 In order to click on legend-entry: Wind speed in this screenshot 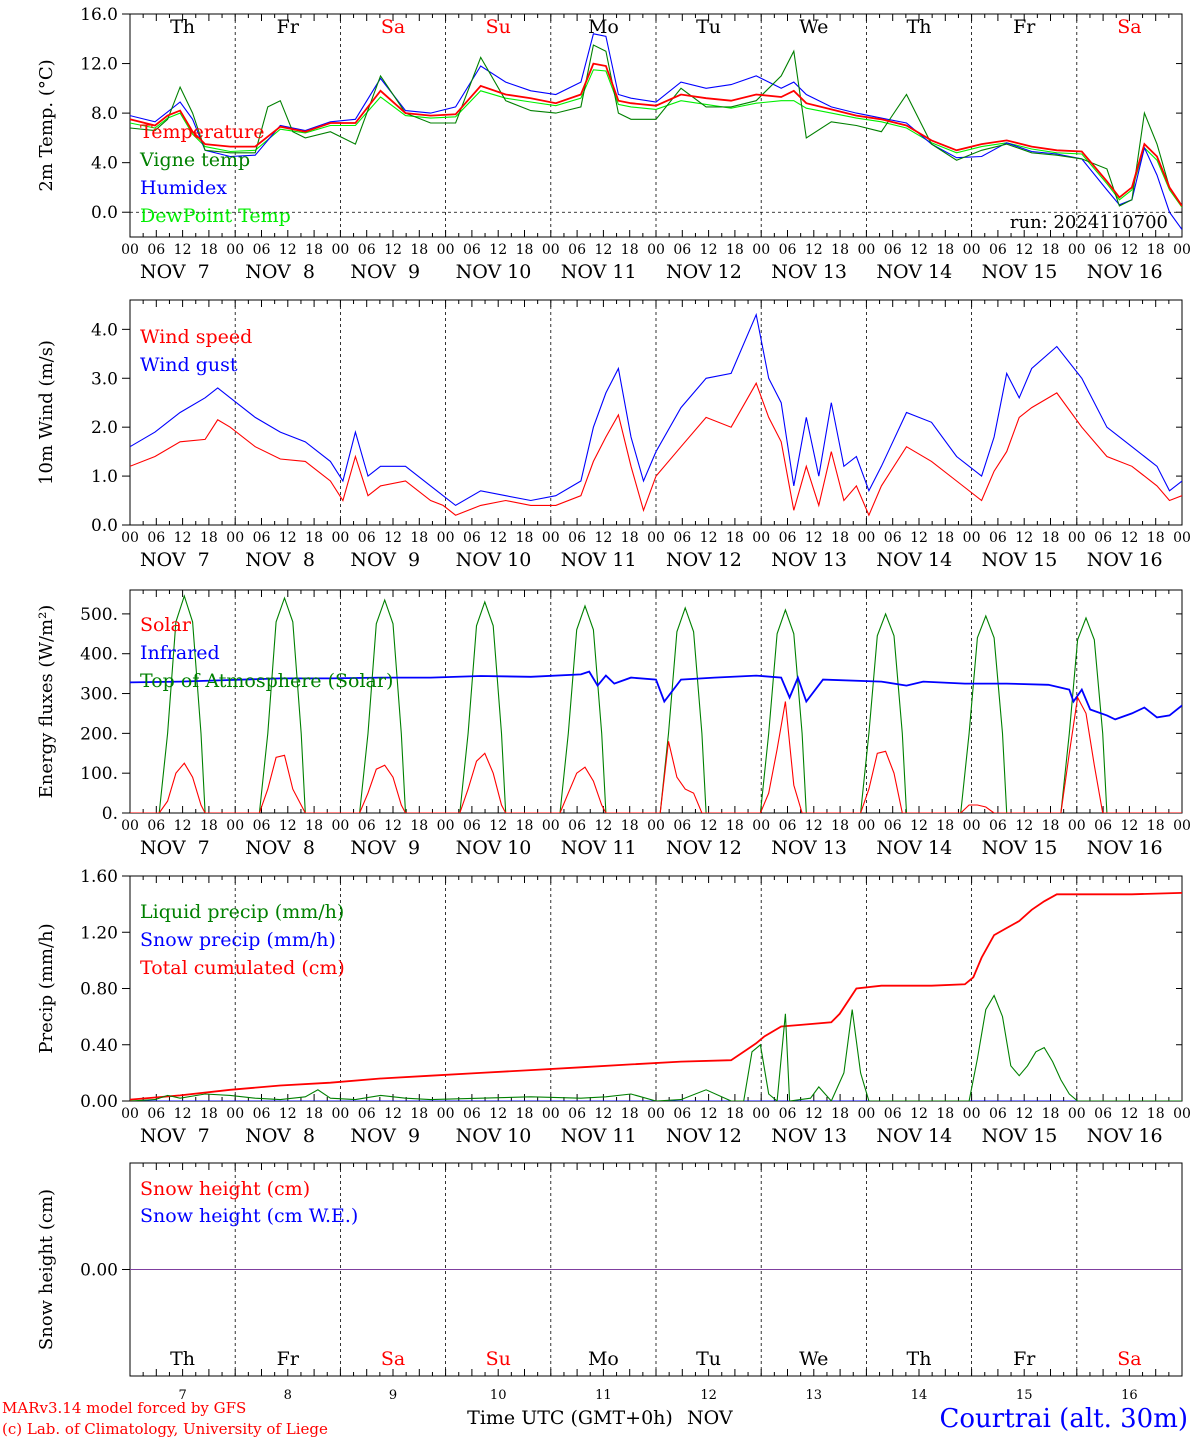, I will do `click(196, 337)`.